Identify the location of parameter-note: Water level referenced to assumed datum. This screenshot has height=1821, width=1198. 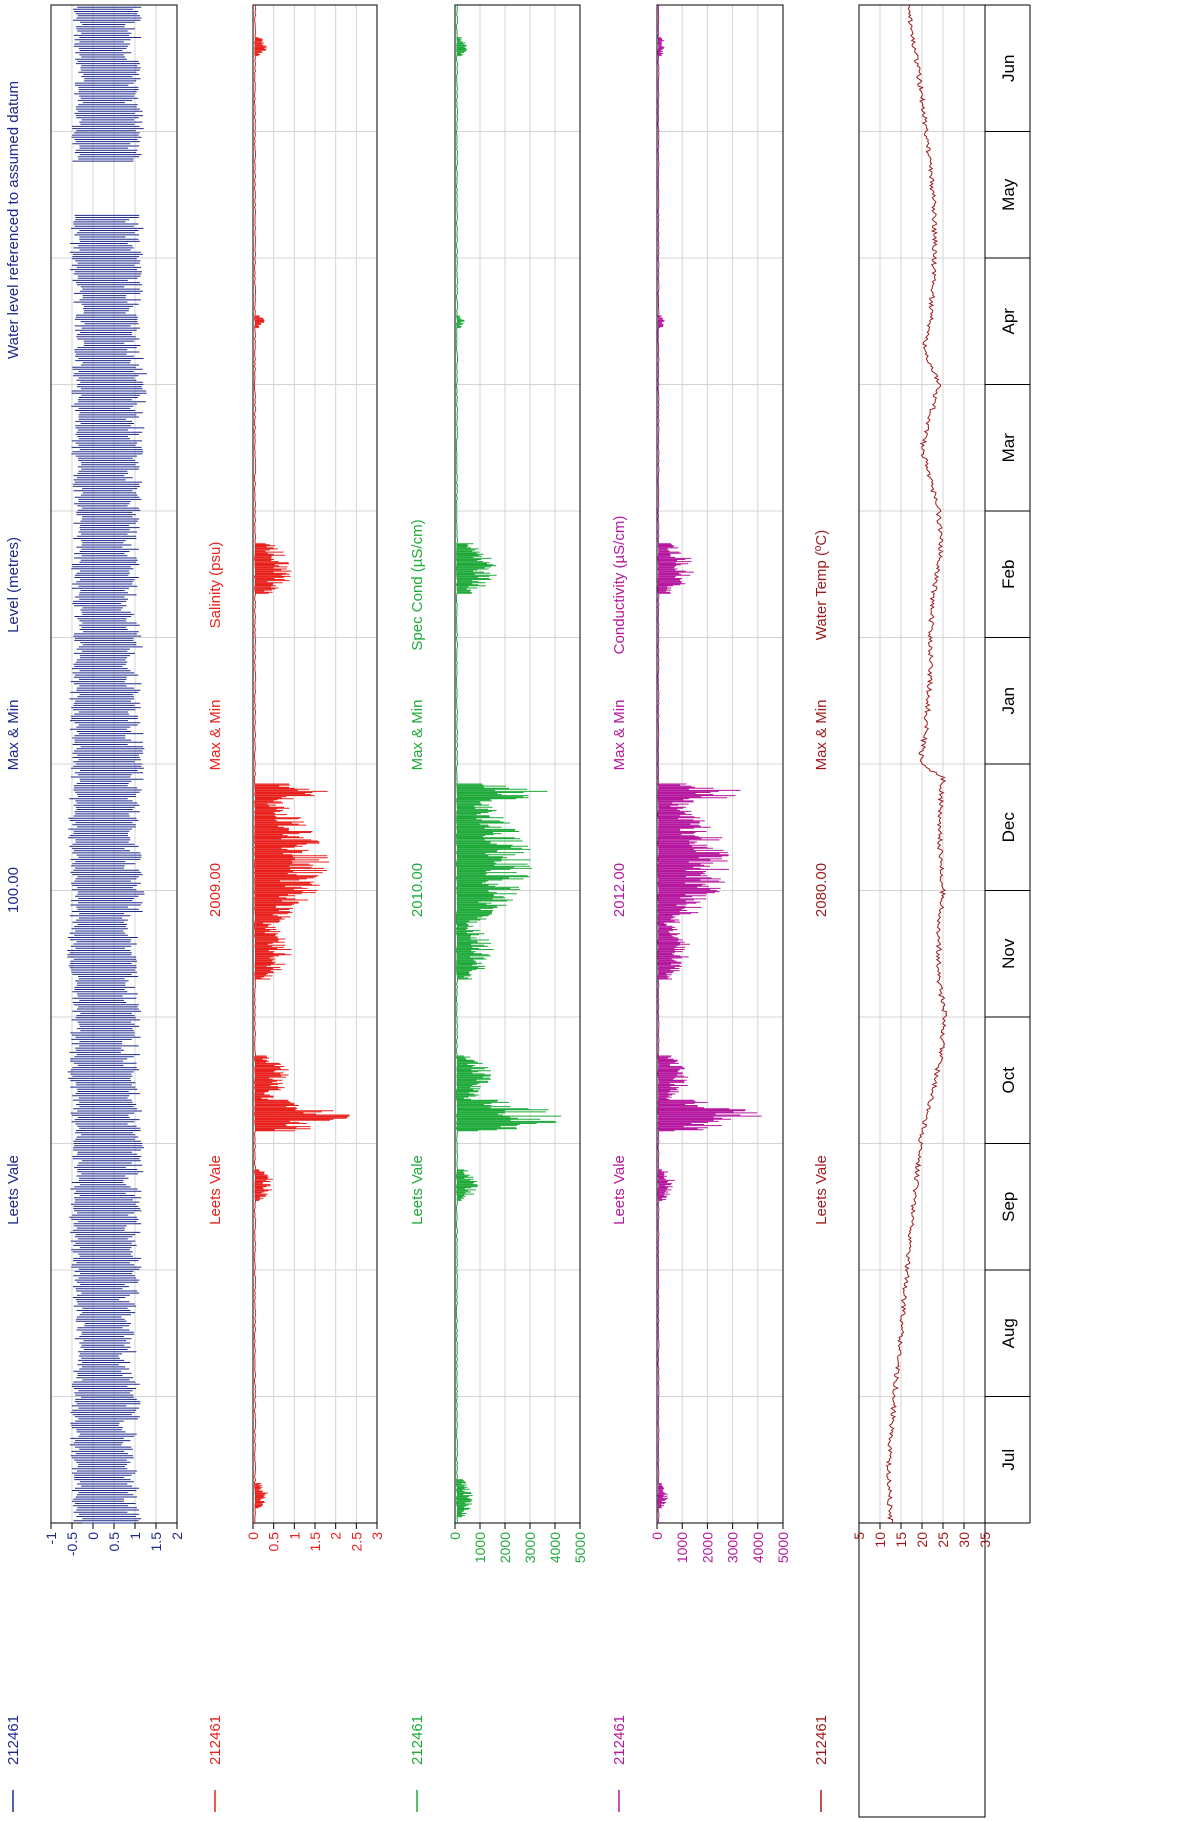
(13, 220).